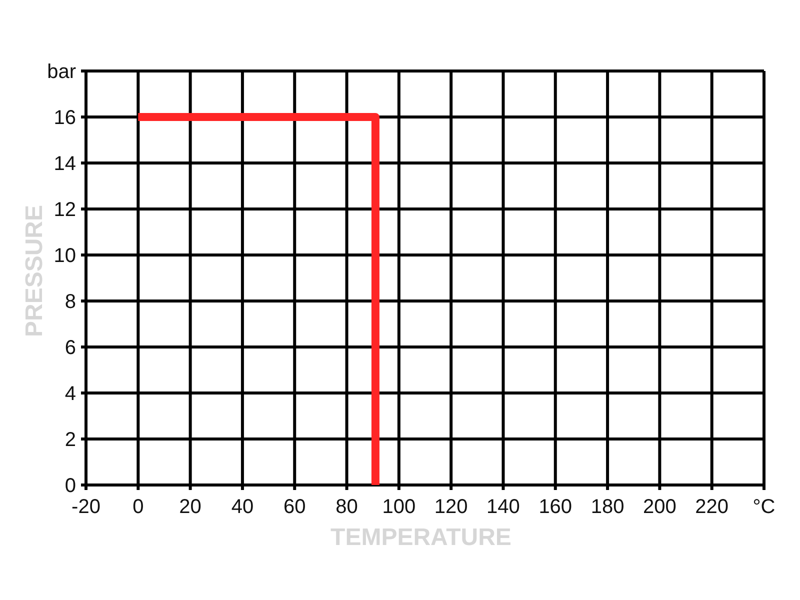 The height and width of the screenshot is (600, 800). I want to click on x-tick-label: 180, so click(607, 507).